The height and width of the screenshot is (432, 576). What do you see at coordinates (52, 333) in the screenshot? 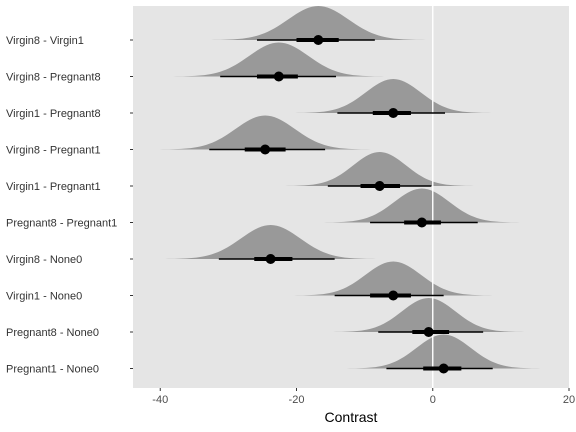
I see `y-tick-label: Pregnant8 - None0` at bounding box center [52, 333].